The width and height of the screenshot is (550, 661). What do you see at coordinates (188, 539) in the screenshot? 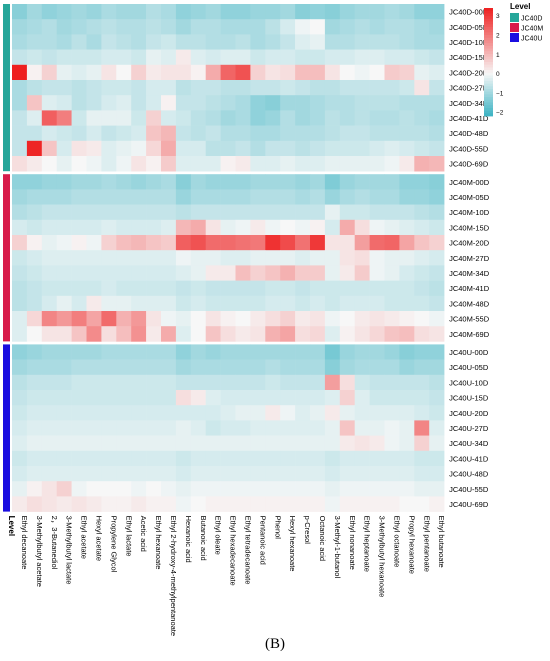
I see `column-label: Hexanoic acid` at bounding box center [188, 539].